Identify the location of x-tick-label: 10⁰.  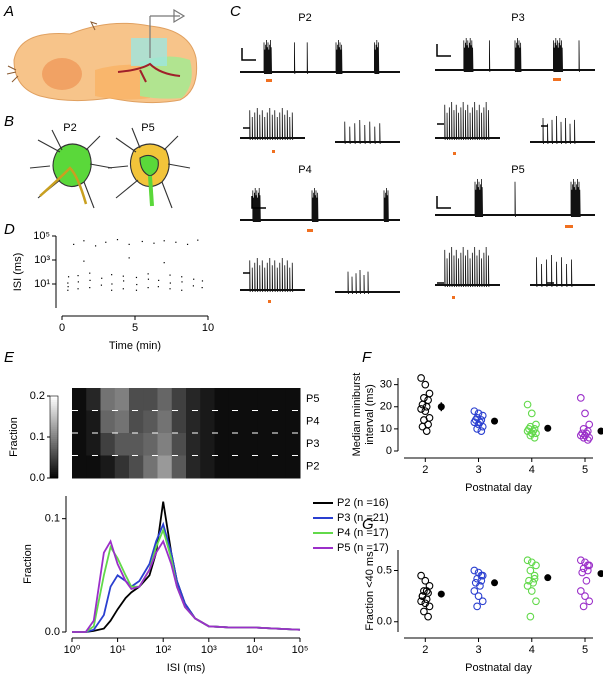
(72, 650).